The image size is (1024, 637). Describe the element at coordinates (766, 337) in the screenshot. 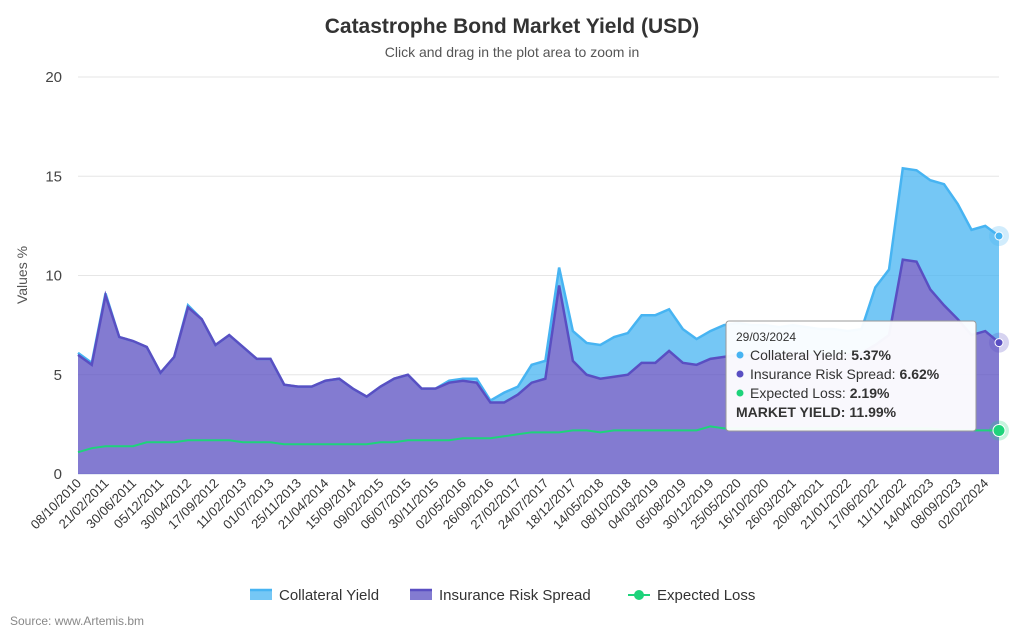

I see `tooltip-date: 29/03/2024` at that location.